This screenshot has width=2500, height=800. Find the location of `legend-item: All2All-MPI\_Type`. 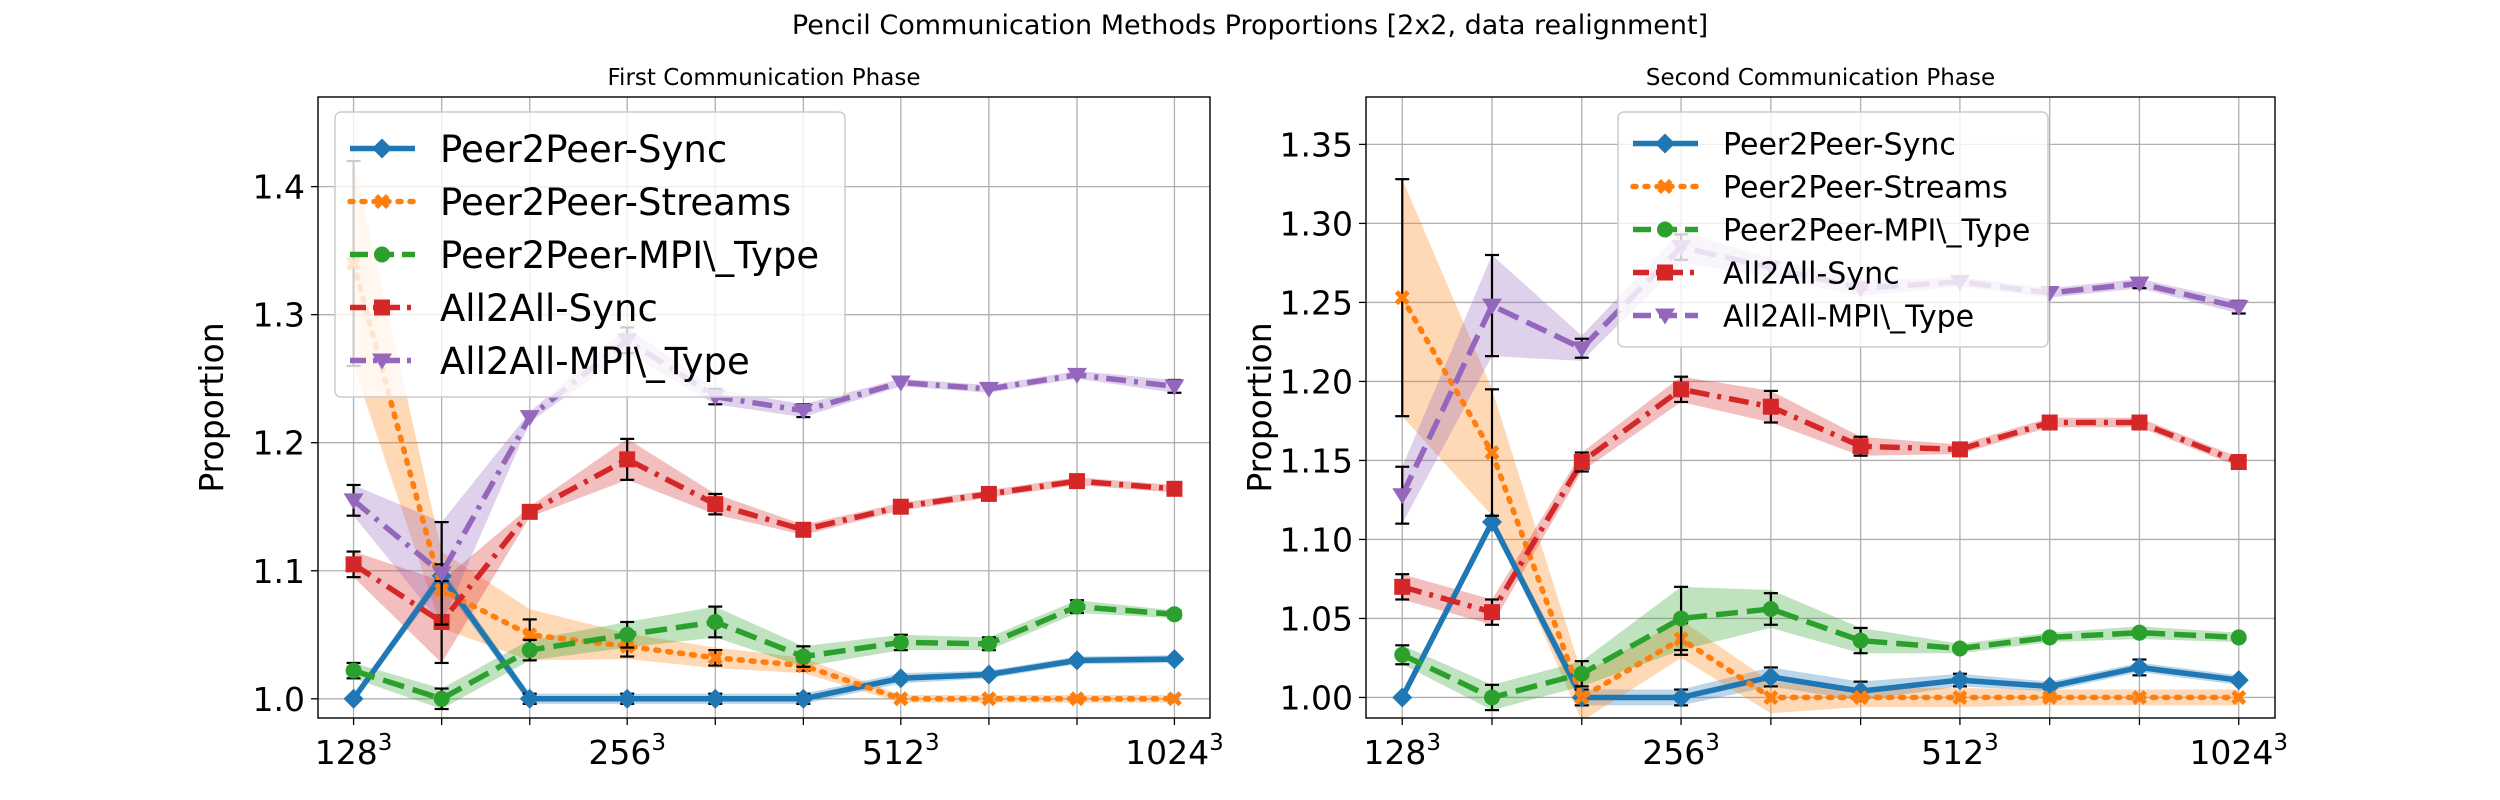

legend-item: All2All-MPI\_Type is located at coordinates (550, 361).